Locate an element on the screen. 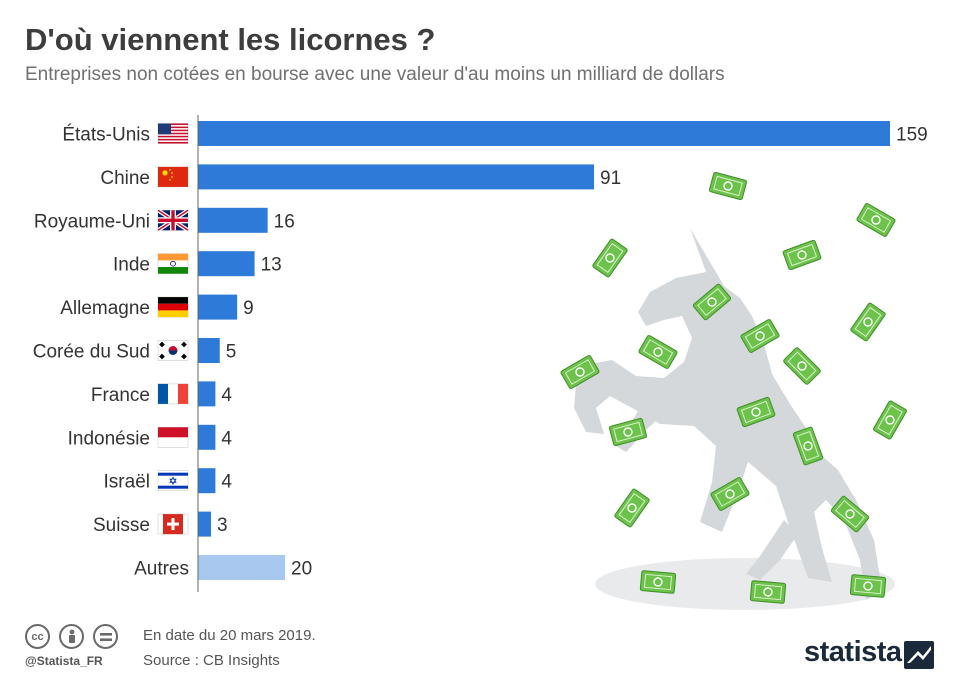 The image size is (960, 684). data-label: 9 is located at coordinates (248, 308).